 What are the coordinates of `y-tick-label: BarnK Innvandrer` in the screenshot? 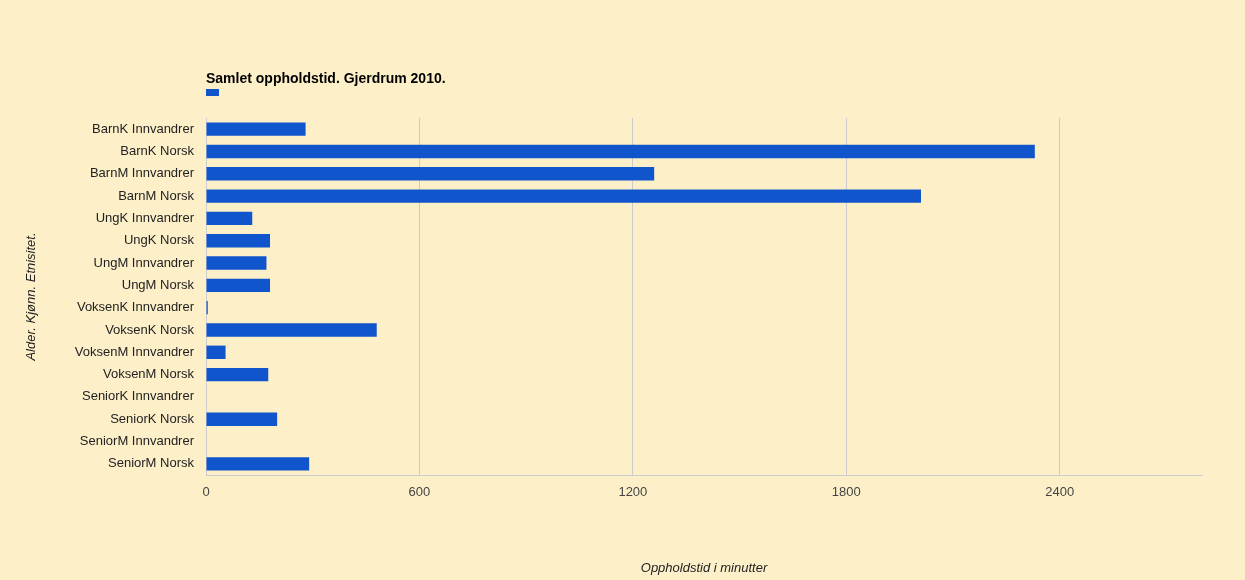 It's located at (143, 128).